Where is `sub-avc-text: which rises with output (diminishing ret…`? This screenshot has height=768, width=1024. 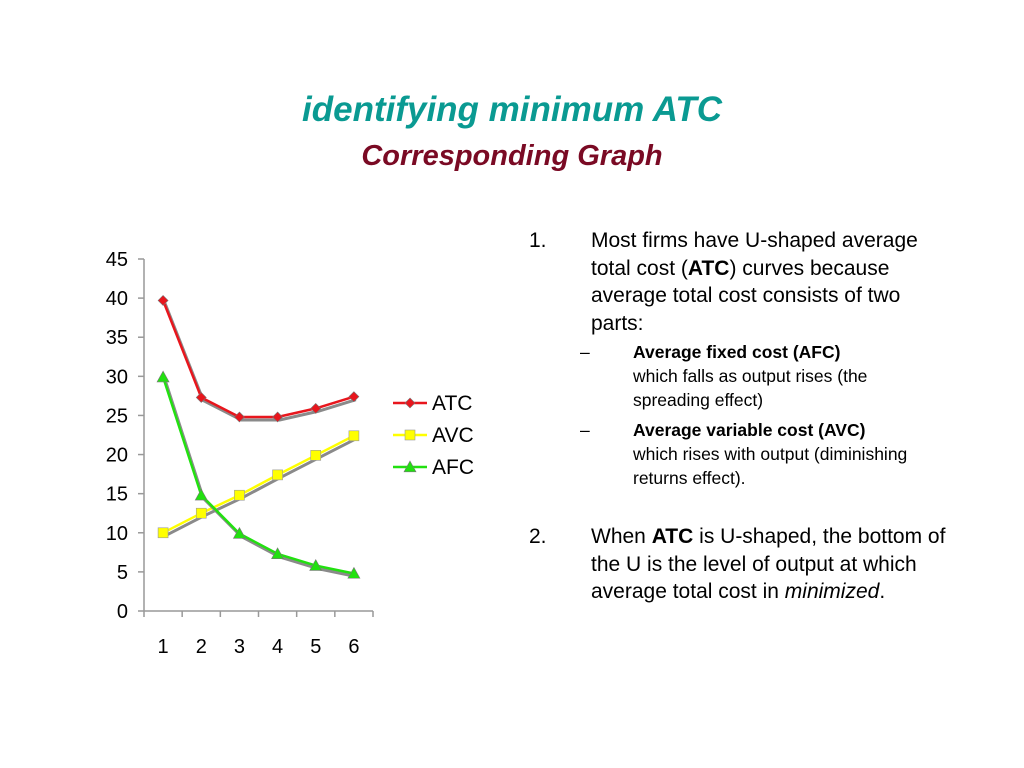
sub-avc-text: which rises with output (diminishing ret… is located at coordinates (770, 466).